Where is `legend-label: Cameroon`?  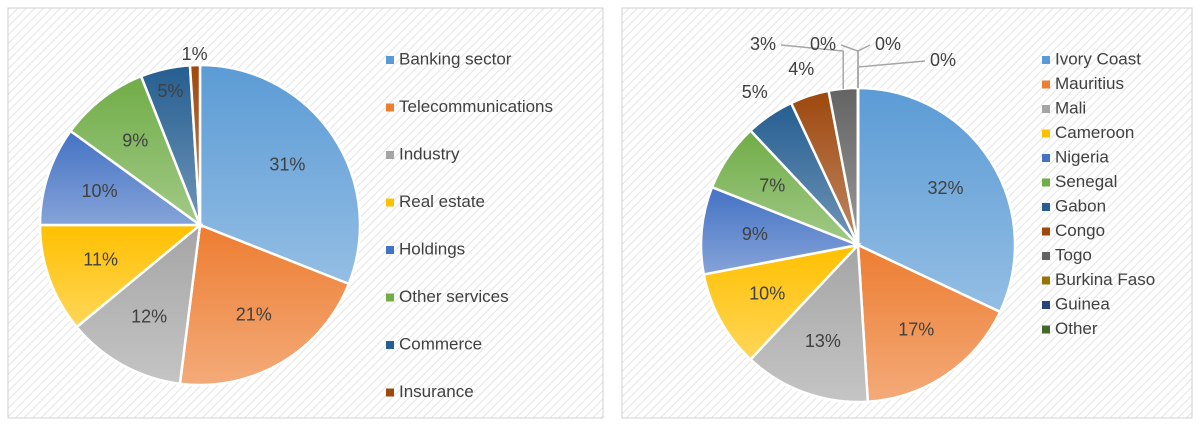 legend-label: Cameroon is located at coordinates (1094, 132).